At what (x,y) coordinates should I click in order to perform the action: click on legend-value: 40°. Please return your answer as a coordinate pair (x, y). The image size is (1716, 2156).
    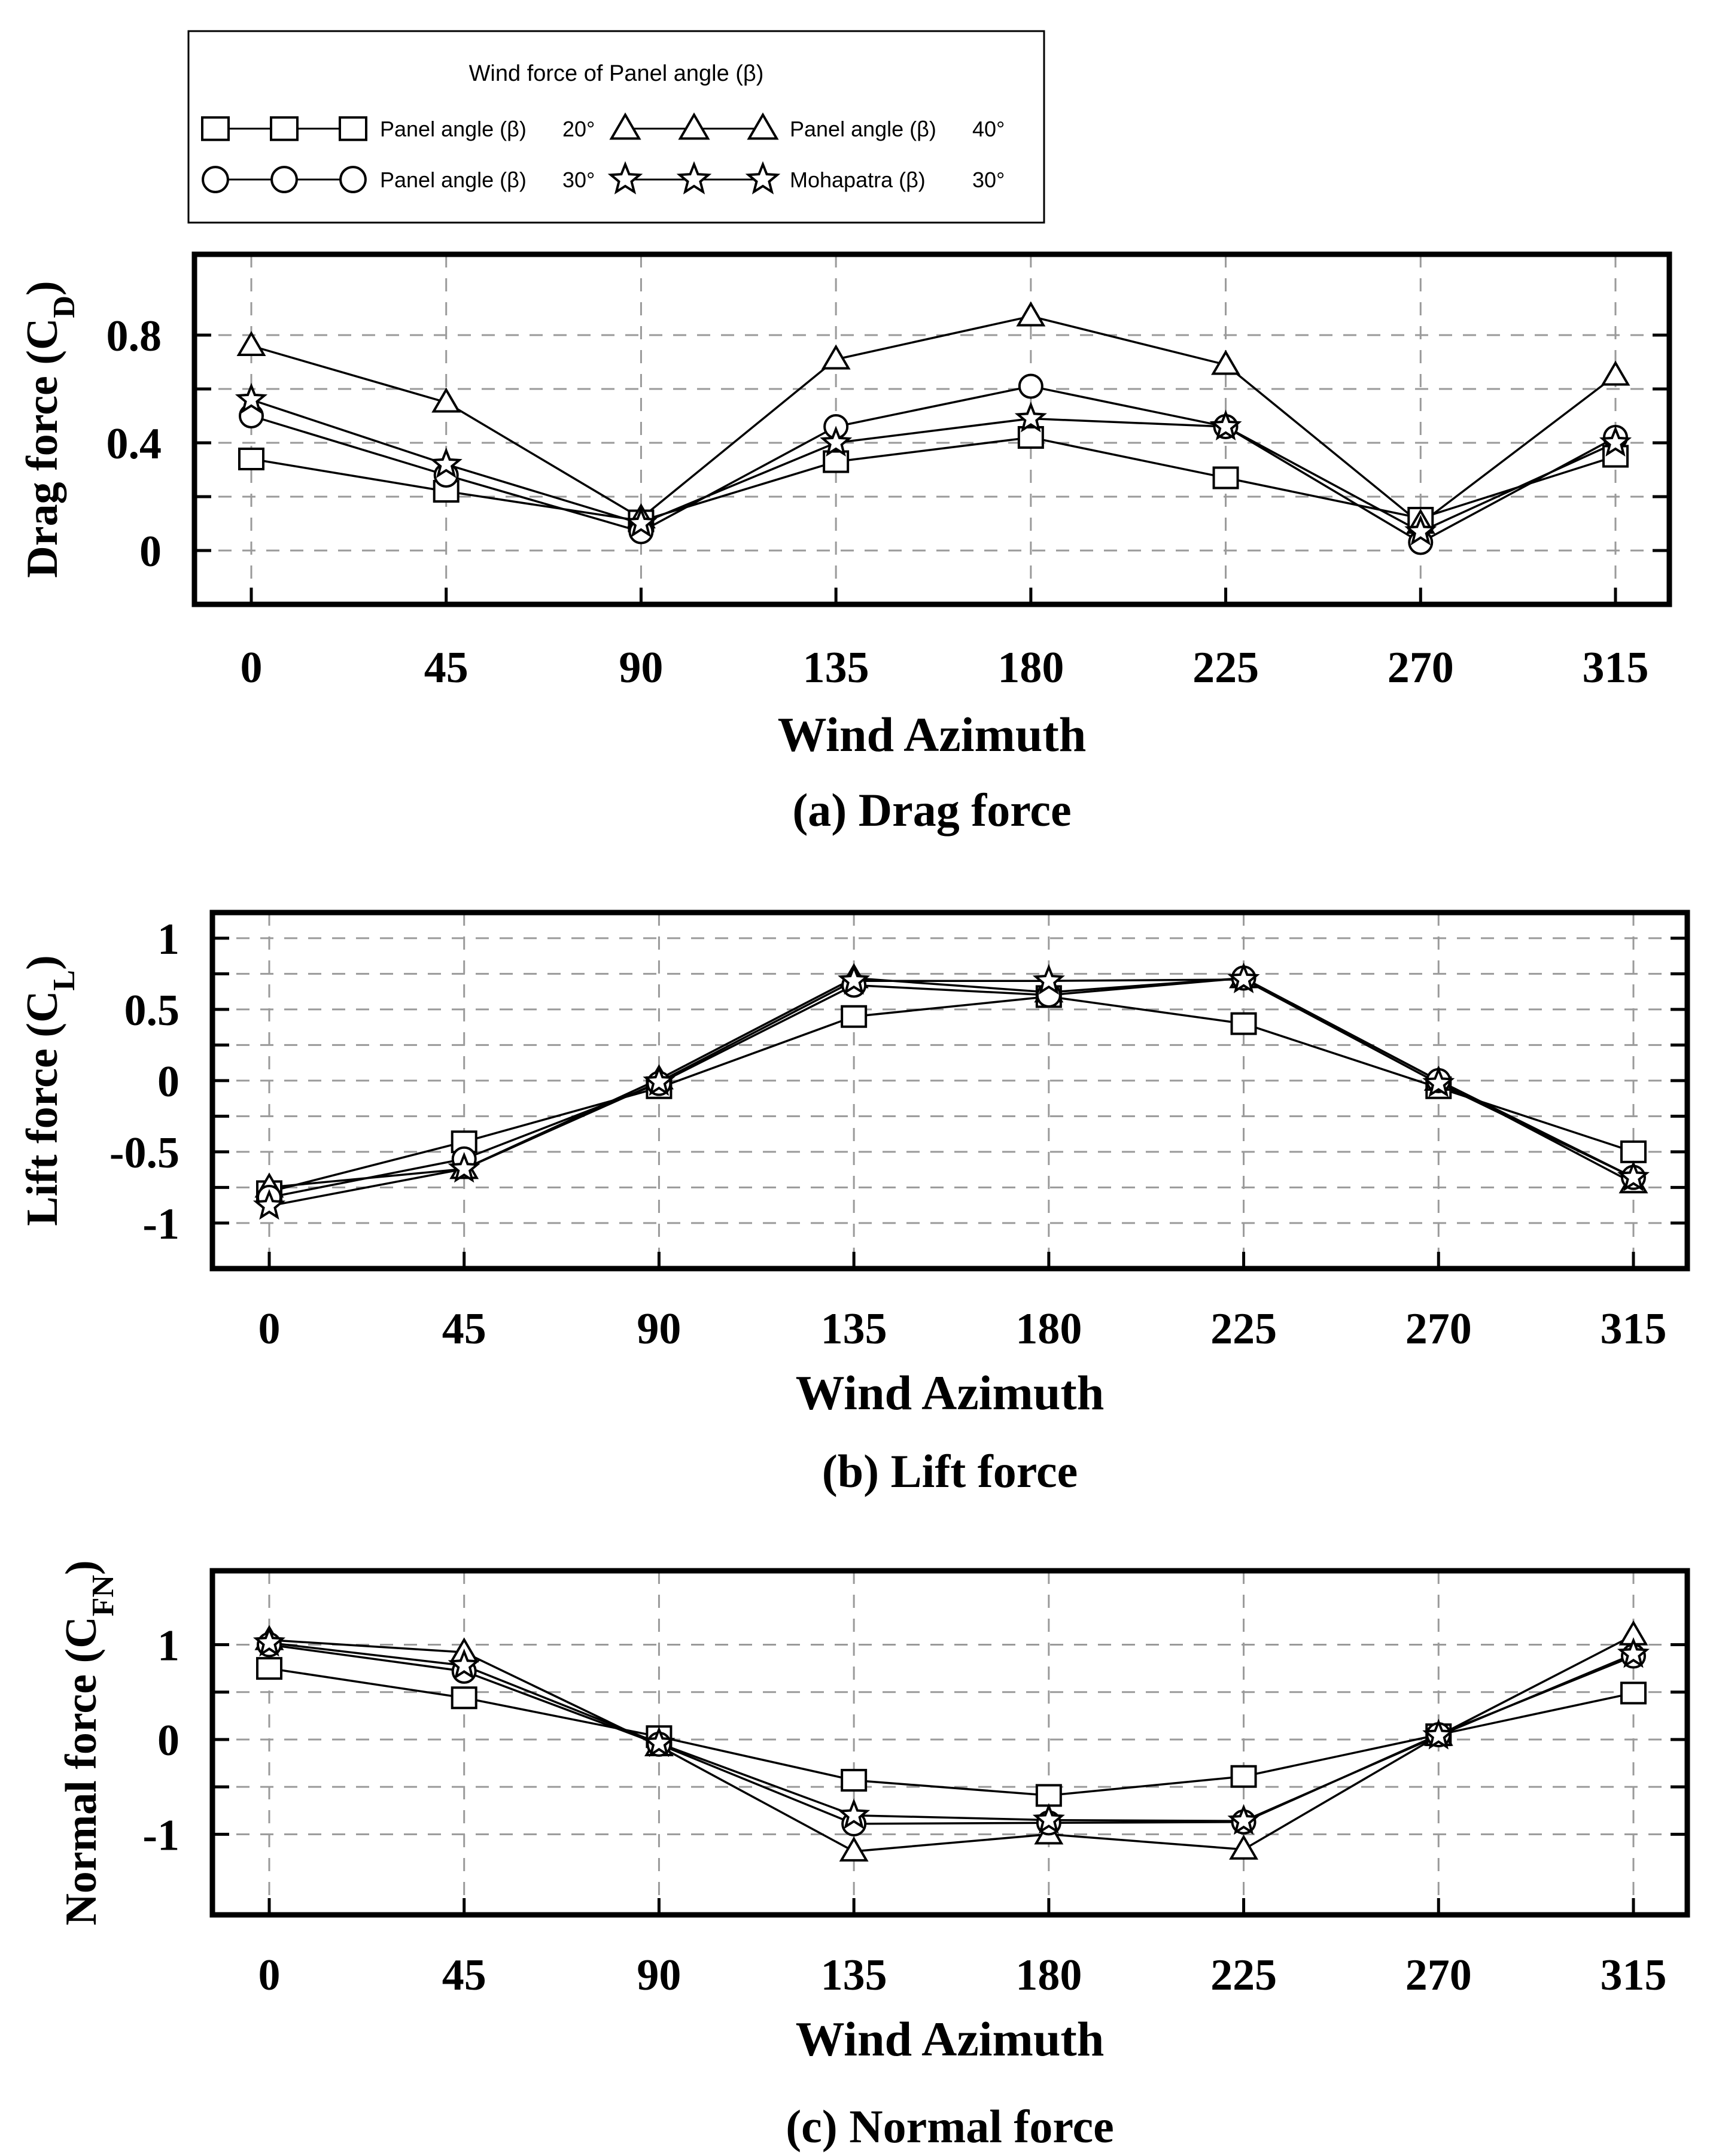
    Looking at the image, I should click on (988, 129).